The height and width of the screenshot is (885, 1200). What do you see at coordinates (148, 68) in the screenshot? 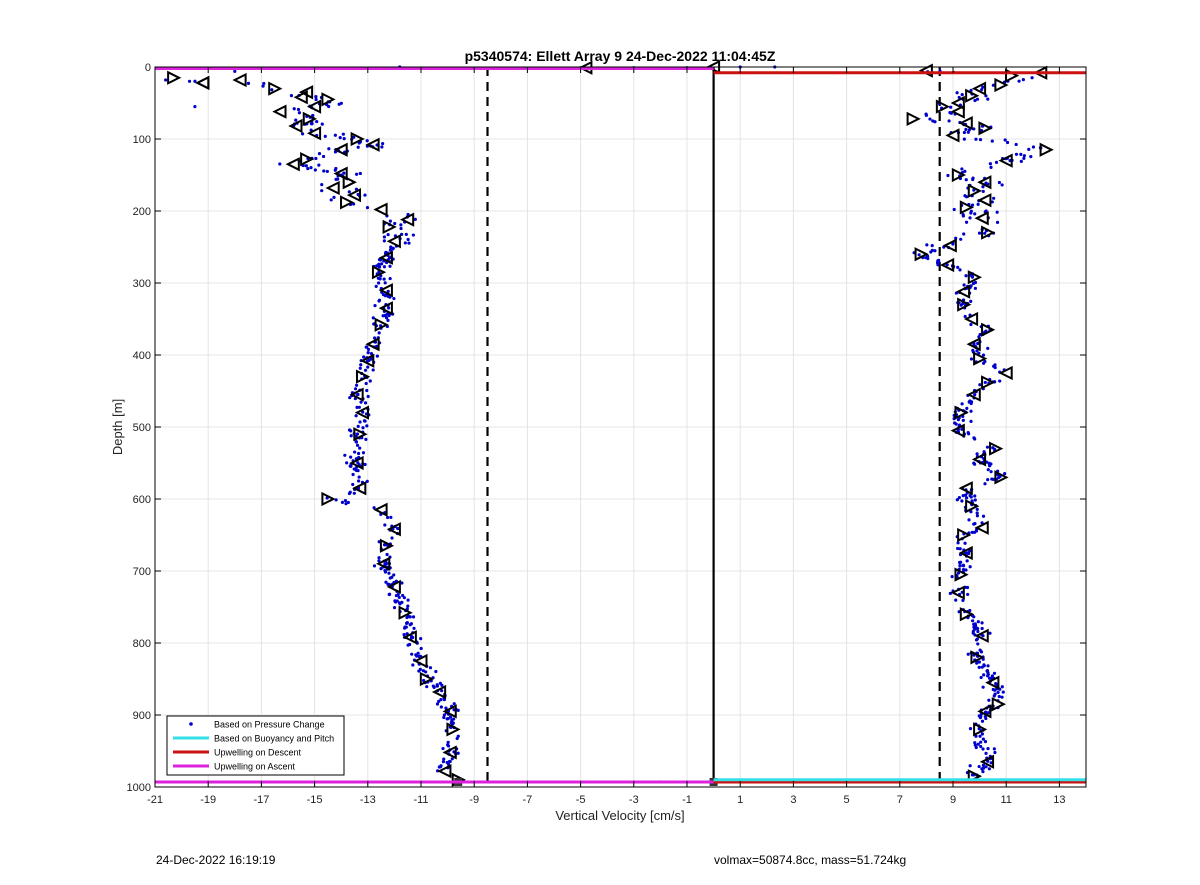
I see `y-tick-label: 0` at bounding box center [148, 68].